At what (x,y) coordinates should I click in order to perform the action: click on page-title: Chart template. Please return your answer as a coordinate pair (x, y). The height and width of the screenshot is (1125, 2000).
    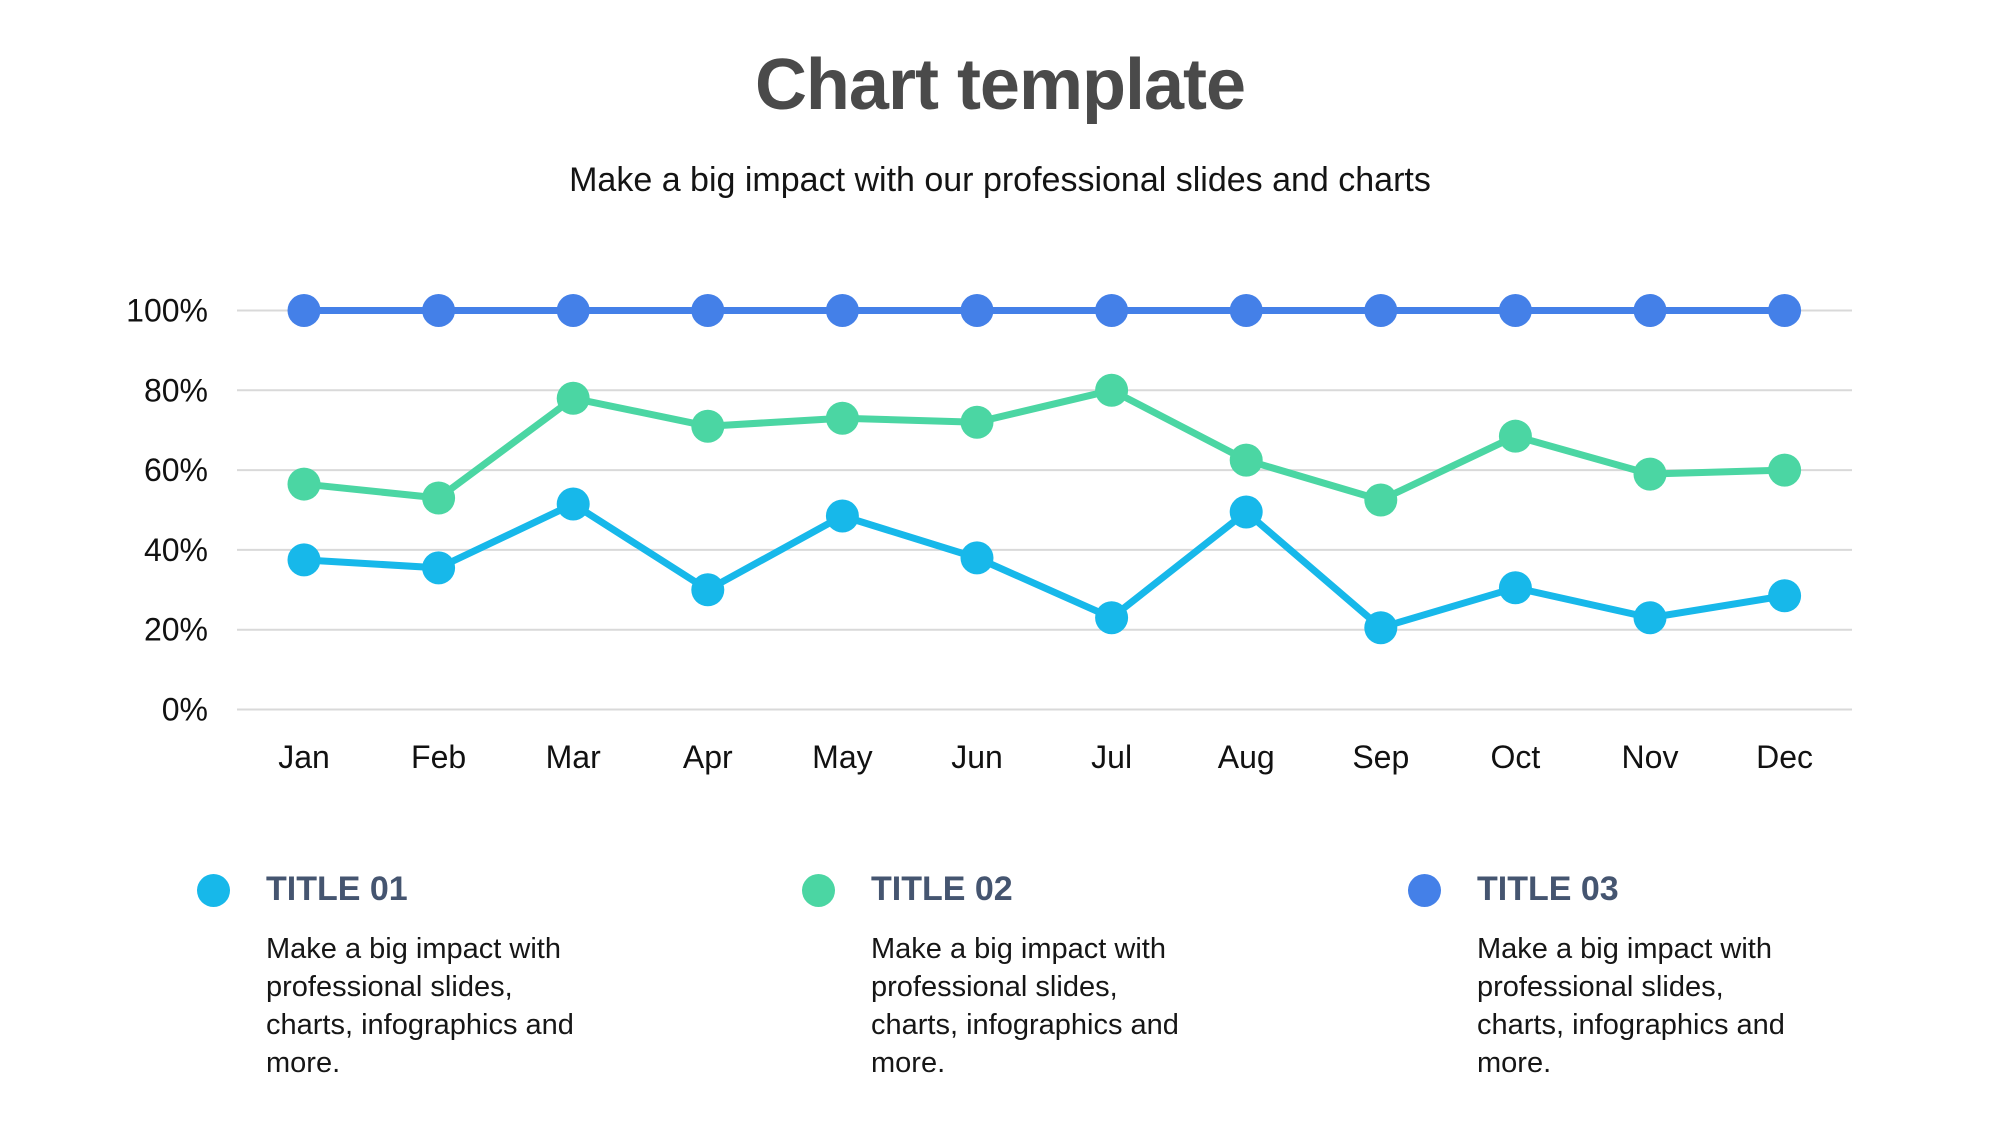
    Looking at the image, I should click on (1000, 85).